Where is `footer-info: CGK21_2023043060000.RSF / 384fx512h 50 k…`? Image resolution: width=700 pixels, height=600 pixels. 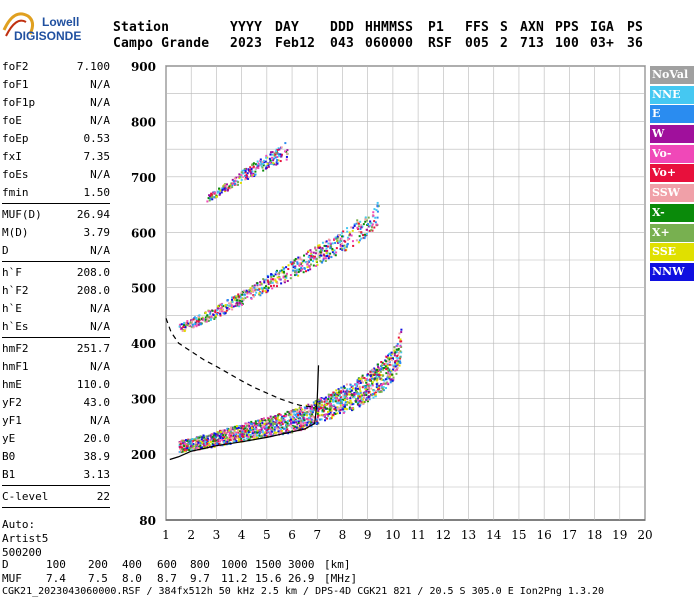 footer-info: CGK21_2023043060000.RSF / 384fx512h 50 k… is located at coordinates (303, 591).